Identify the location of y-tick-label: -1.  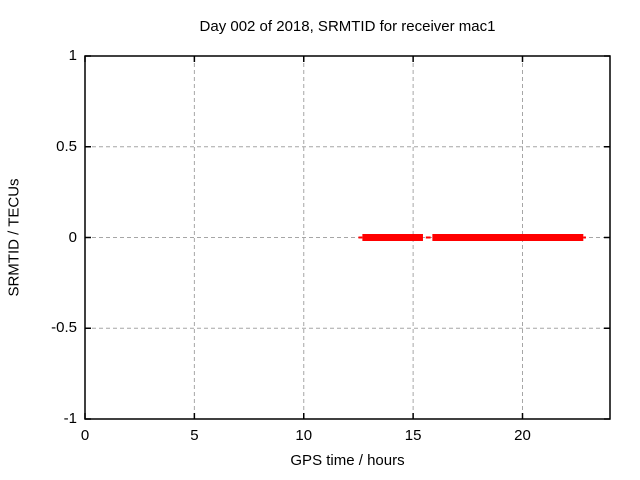
(70, 418).